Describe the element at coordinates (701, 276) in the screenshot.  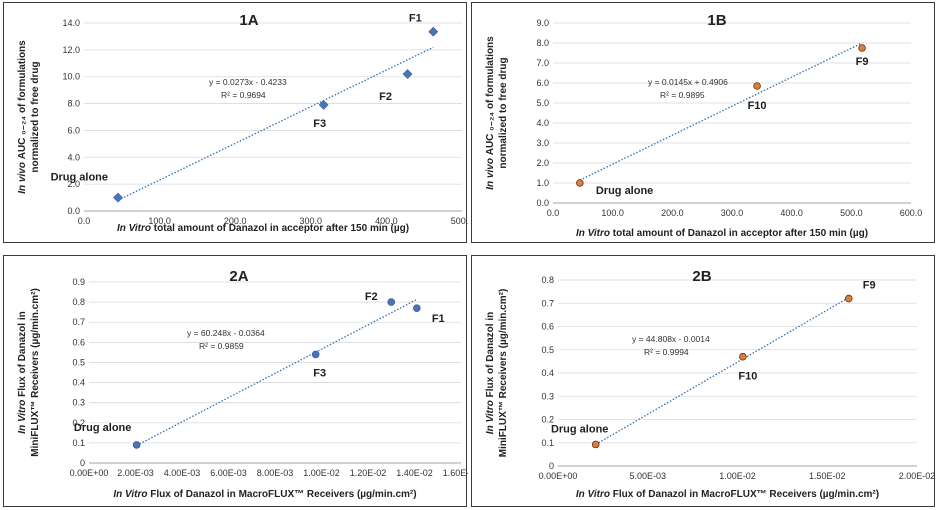
I see `chart-title: 2B` at that location.